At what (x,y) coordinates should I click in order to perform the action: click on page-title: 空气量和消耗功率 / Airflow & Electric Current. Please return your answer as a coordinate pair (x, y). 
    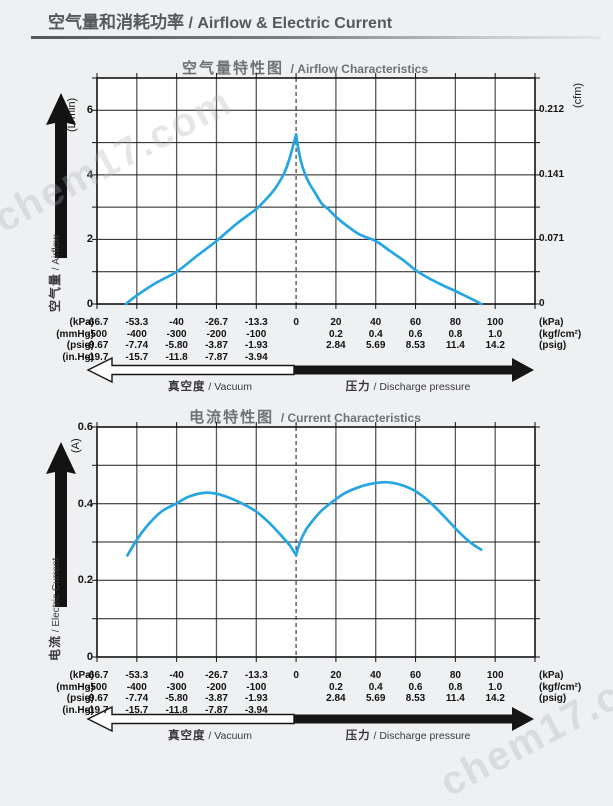
    Looking at the image, I should click on (220, 20).